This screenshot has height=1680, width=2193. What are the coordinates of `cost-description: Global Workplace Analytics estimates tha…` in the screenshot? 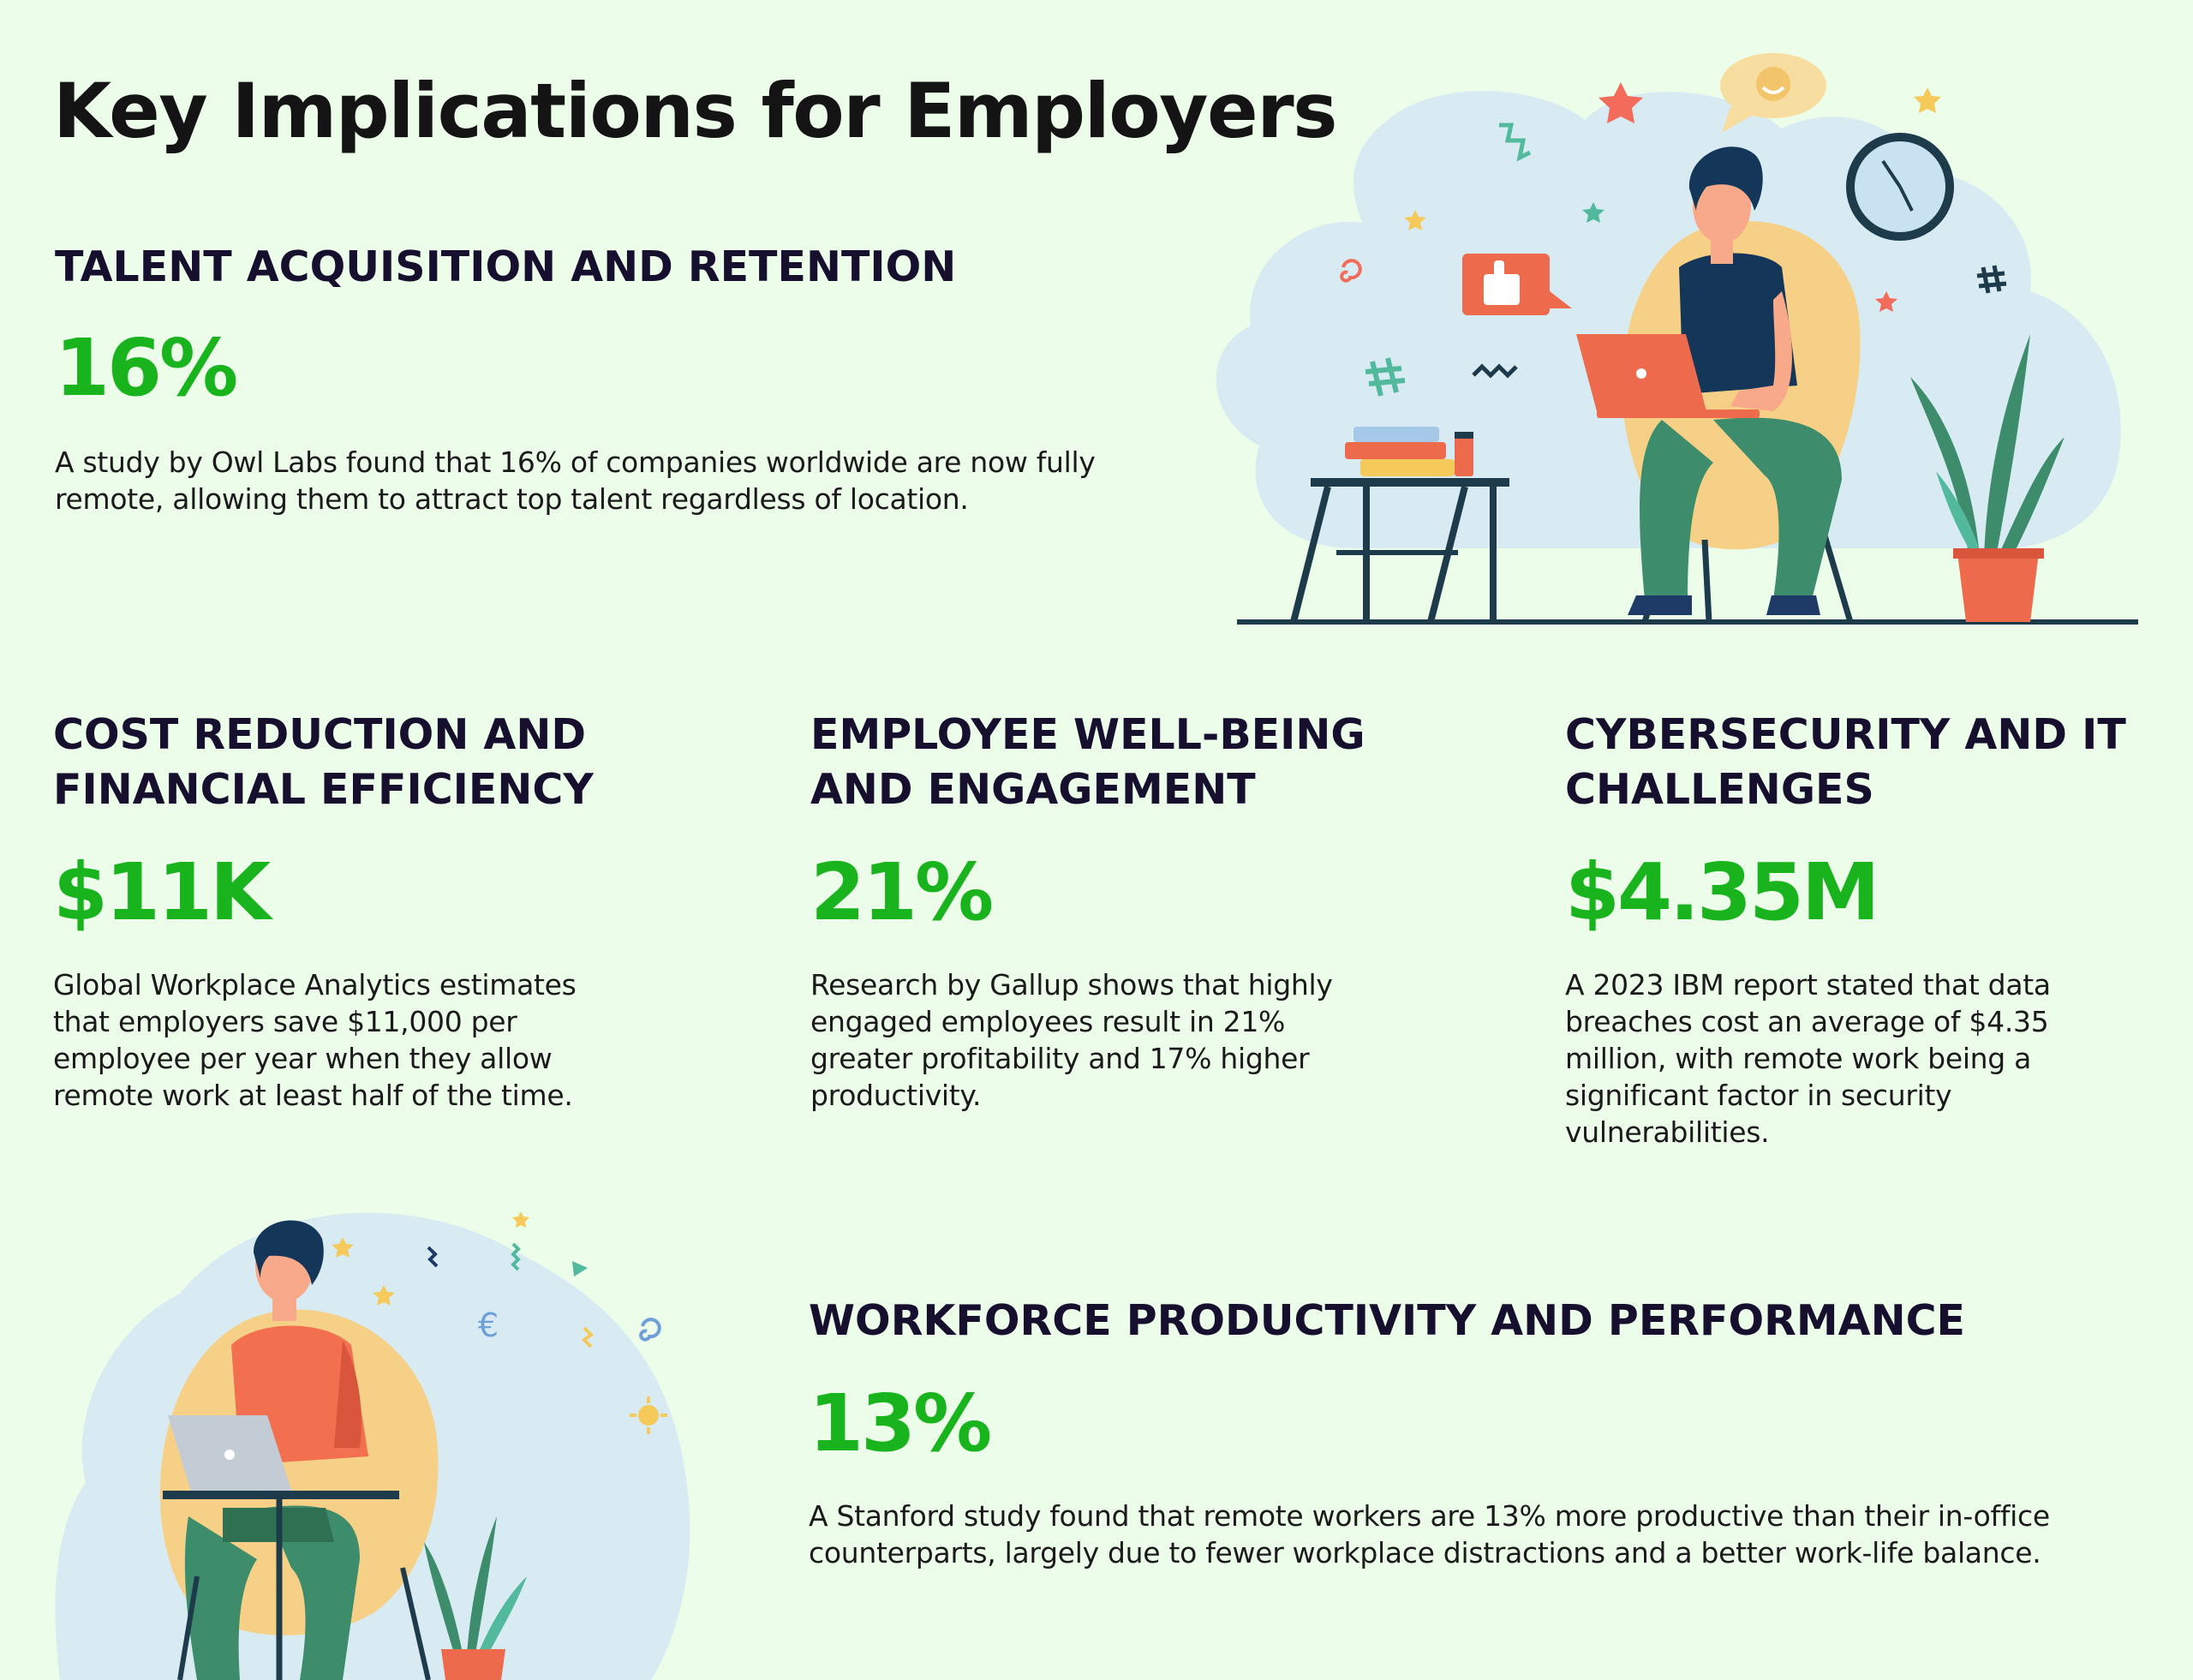 It's located at (315, 1040).